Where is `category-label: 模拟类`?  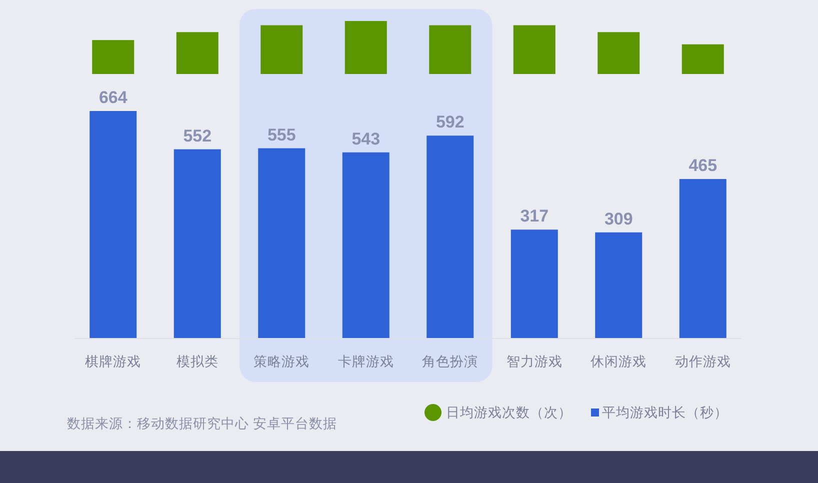
category-label: 模拟类 is located at coordinates (197, 361).